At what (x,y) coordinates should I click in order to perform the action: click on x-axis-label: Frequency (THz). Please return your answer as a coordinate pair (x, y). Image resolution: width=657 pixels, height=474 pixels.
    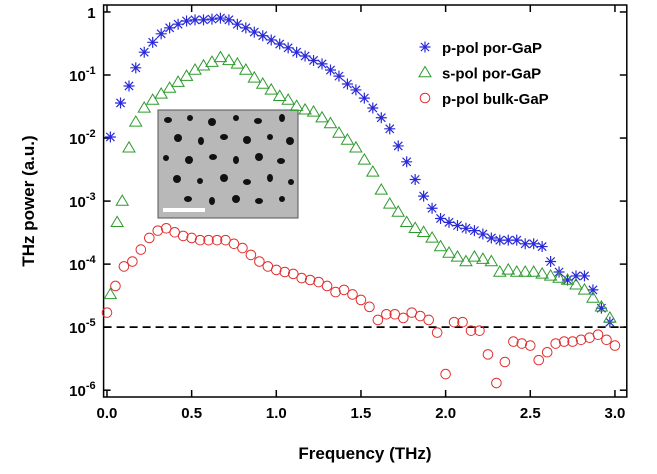
    Looking at the image, I should click on (364, 453).